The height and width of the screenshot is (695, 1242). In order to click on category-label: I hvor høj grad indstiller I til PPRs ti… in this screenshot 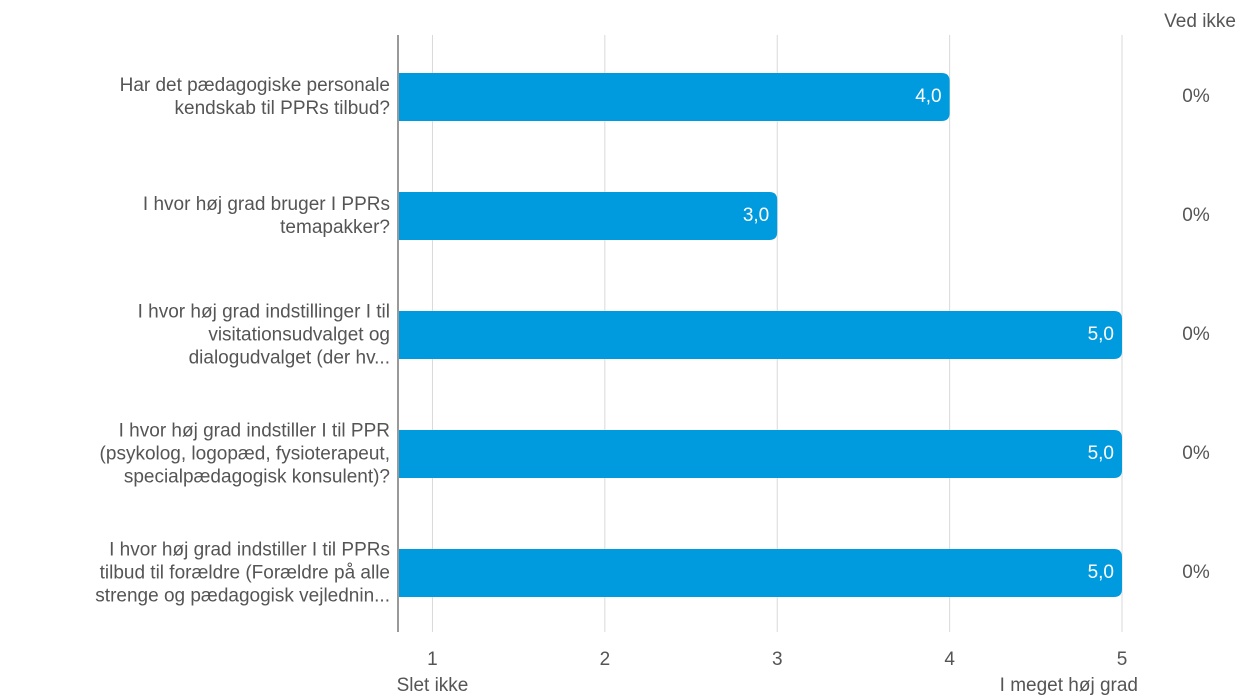, I will do `click(242, 573)`.